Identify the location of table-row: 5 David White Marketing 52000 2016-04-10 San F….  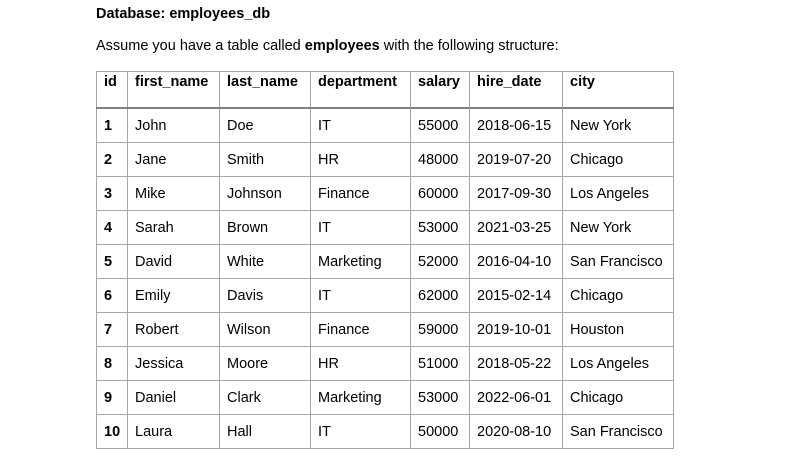
(385, 261).